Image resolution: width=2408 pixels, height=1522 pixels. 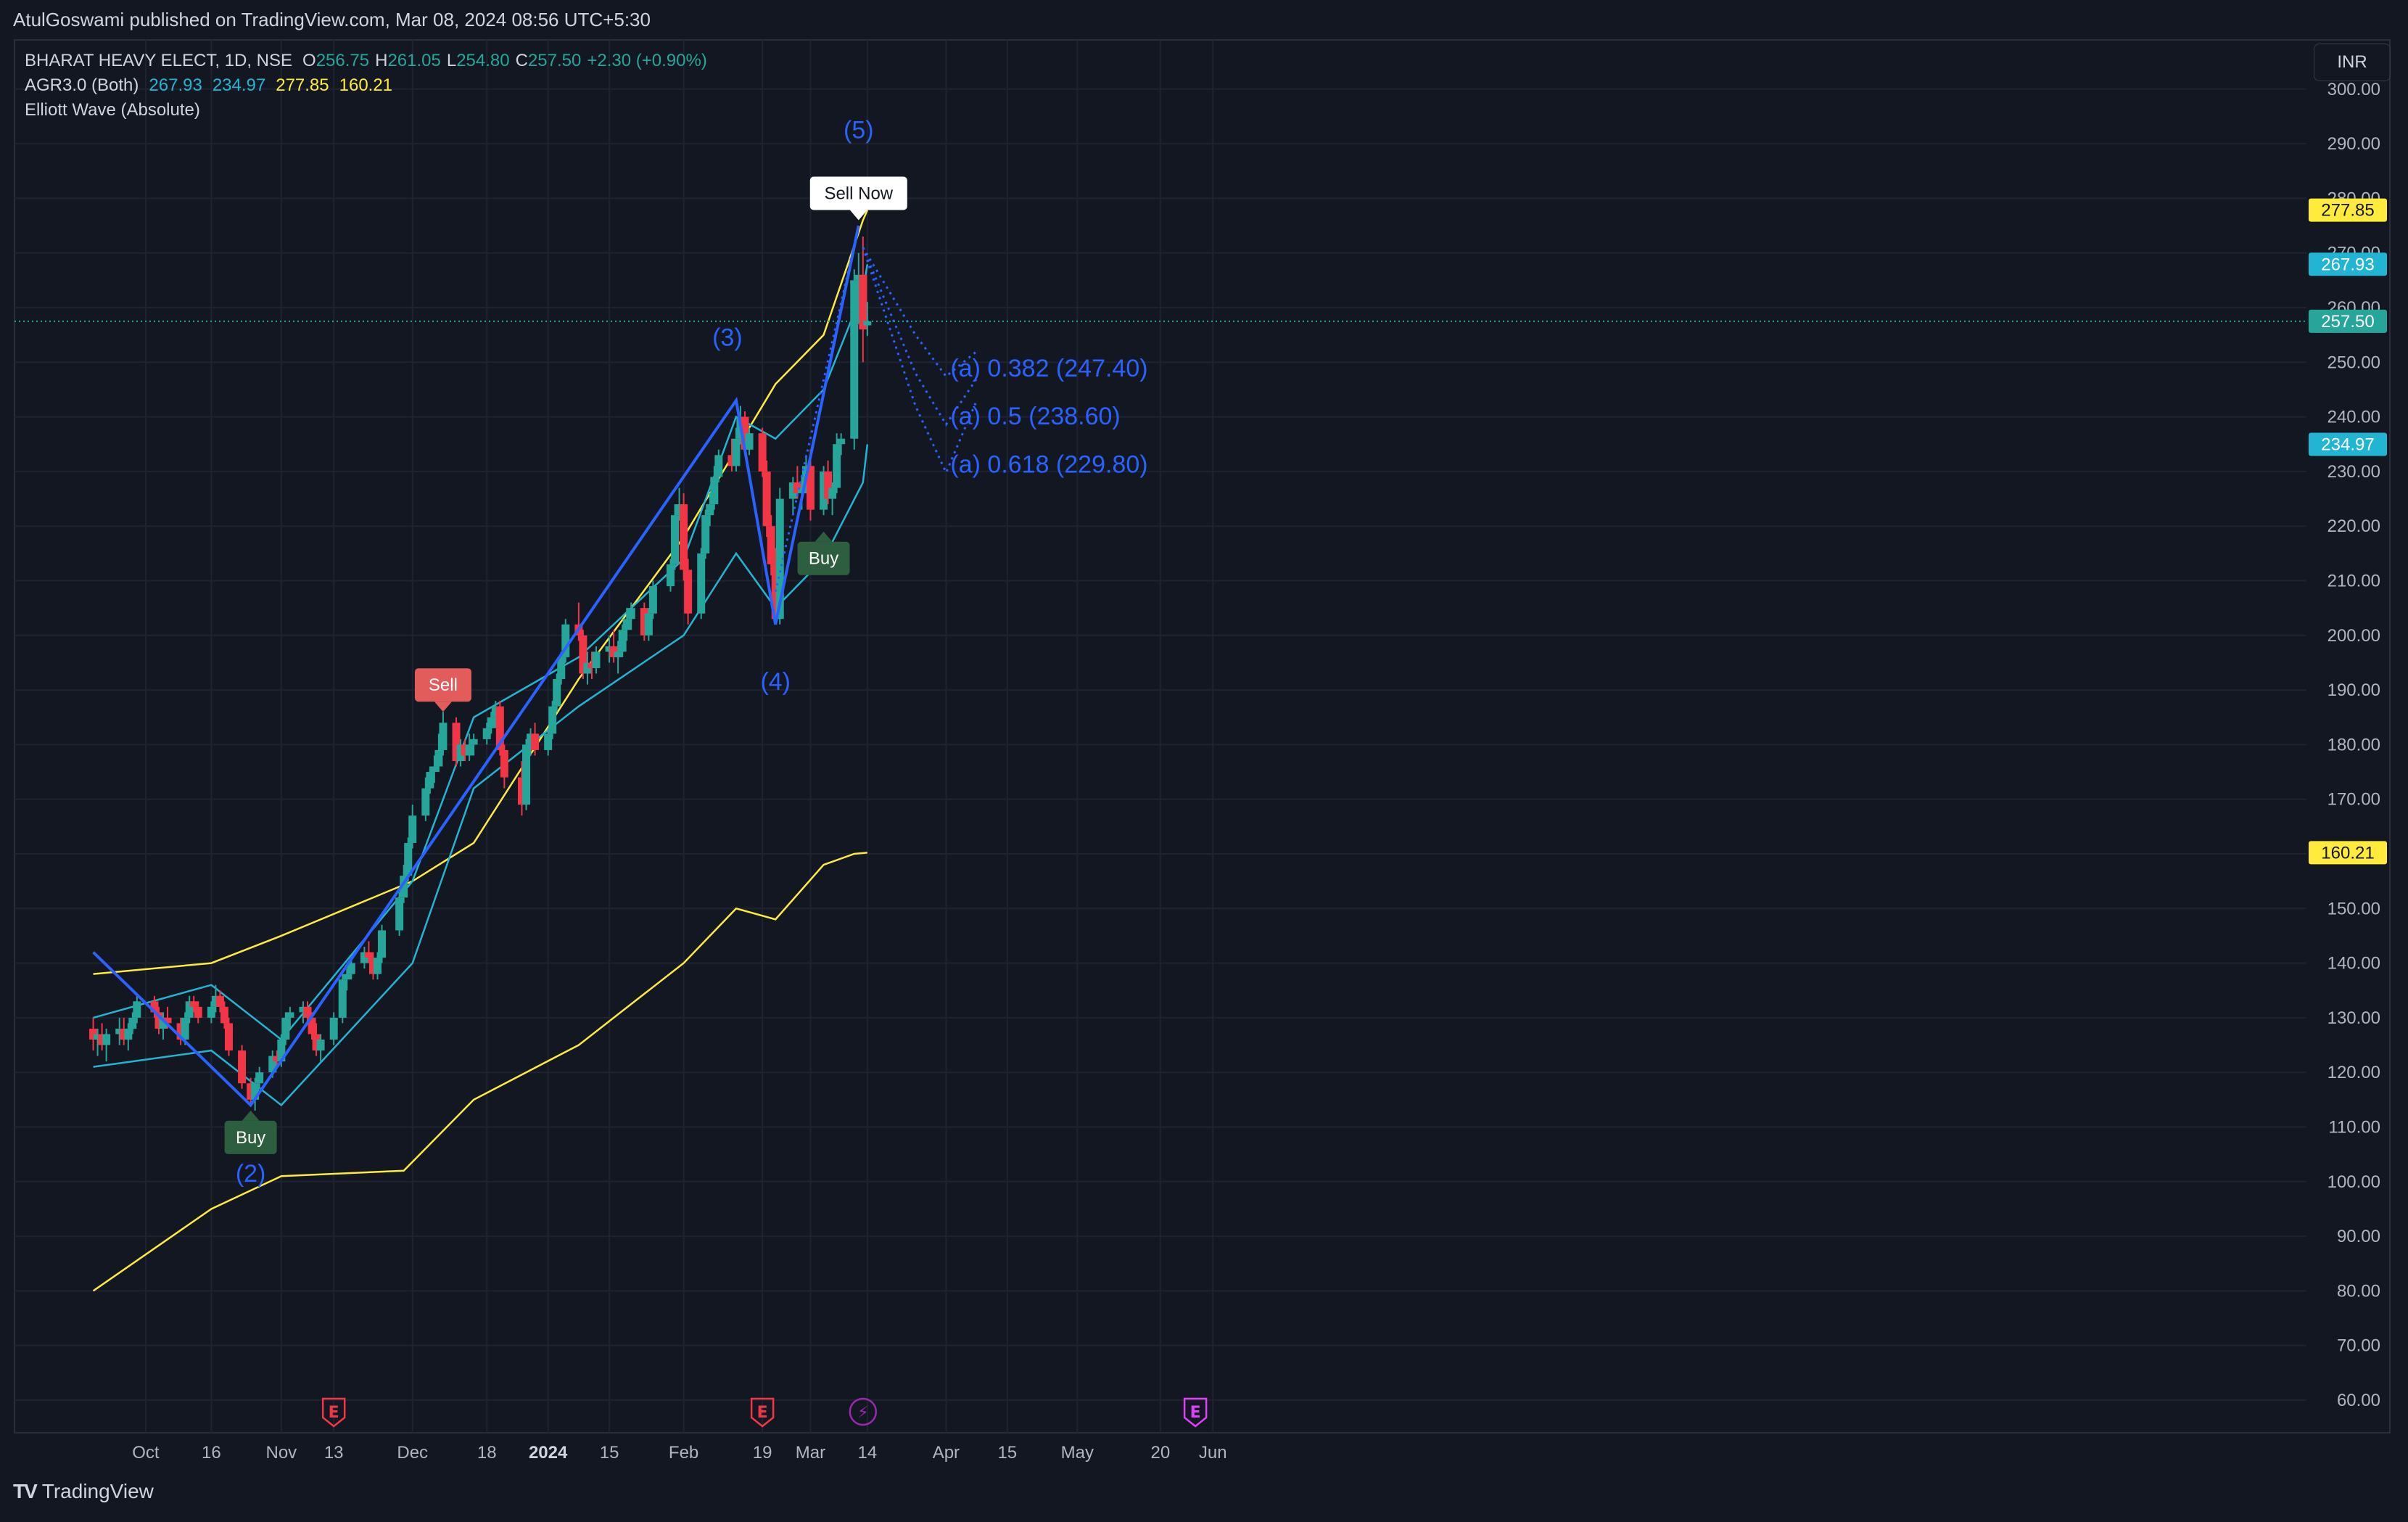 I want to click on y-tick-label: 110.00, so click(x=2354, y=1128).